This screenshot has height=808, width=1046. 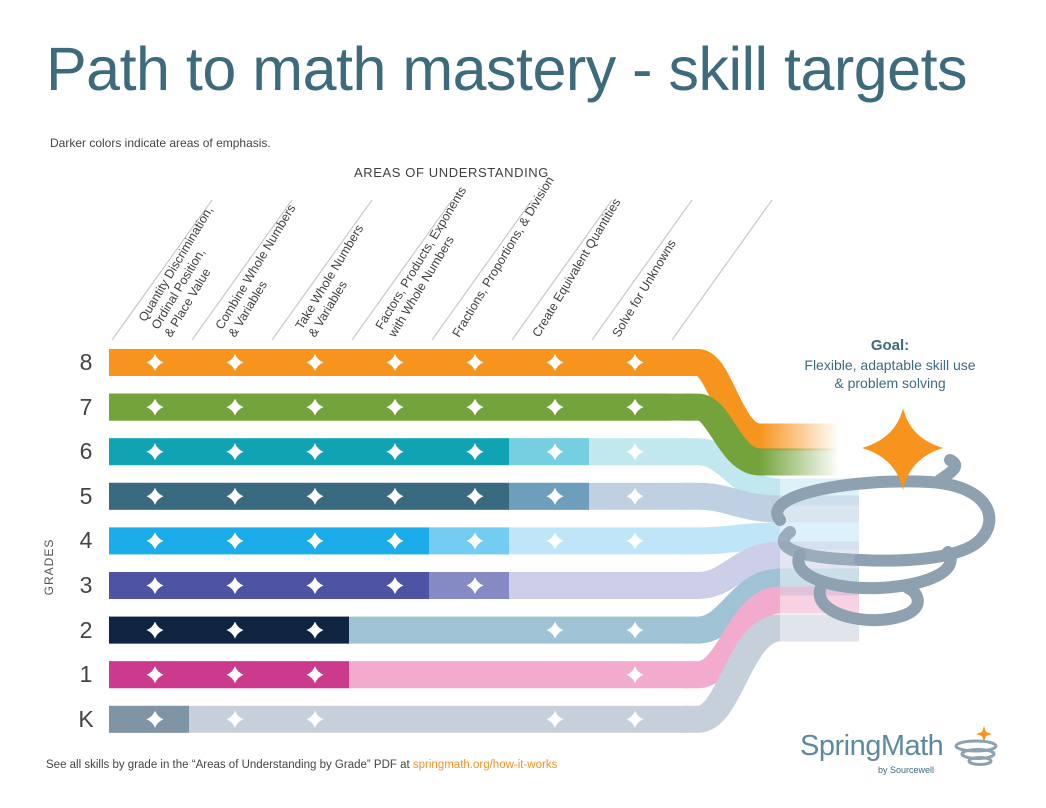 I want to click on area-header-line: Combine Whole Numbers, so click(x=256, y=267).